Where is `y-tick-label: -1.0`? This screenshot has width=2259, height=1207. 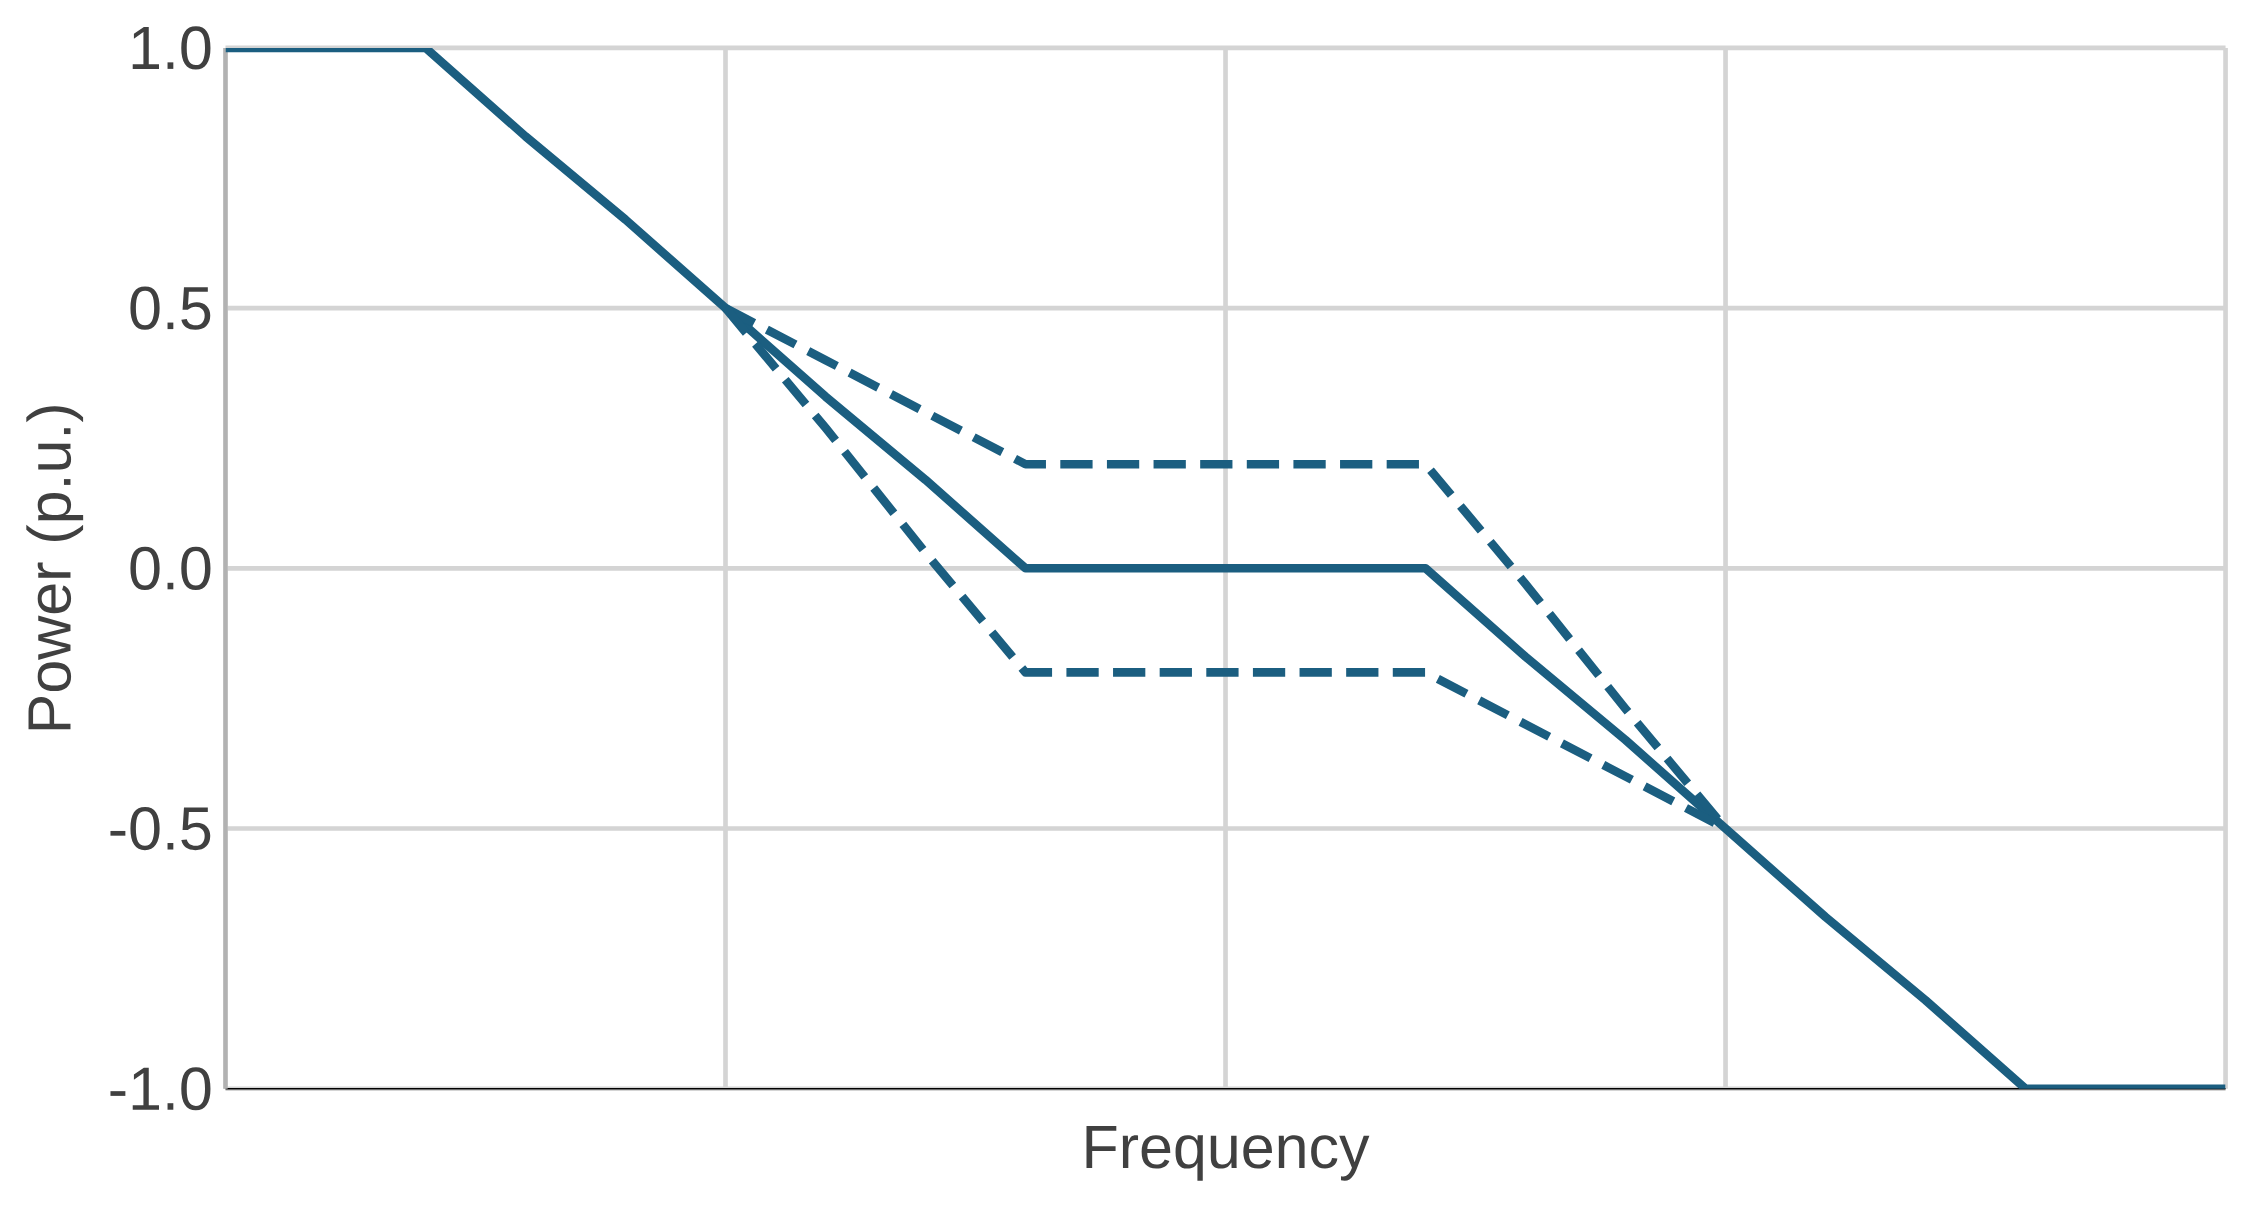 y-tick-label: -1.0 is located at coordinates (160, 1089).